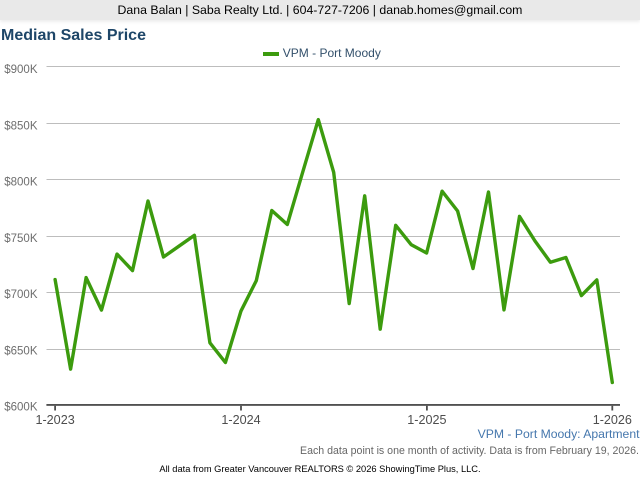  Describe the element at coordinates (54, 420) in the screenshot. I see `svg-text: 1-2023` at that location.